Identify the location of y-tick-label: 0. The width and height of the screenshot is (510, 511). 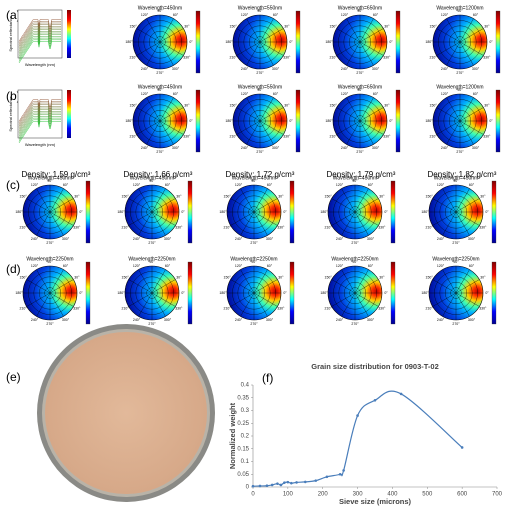
(248, 488).